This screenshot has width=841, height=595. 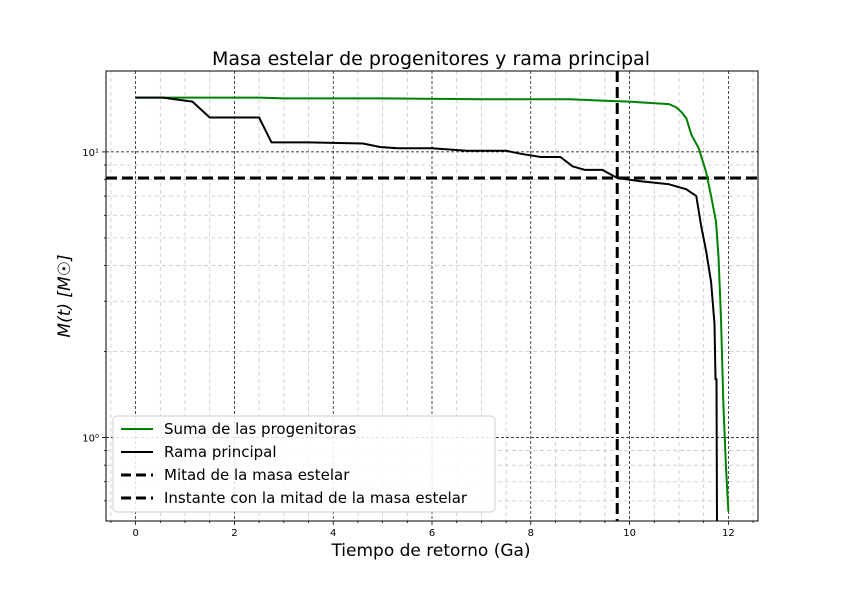 I want to click on x-tick-label: 0, so click(x=135, y=533).